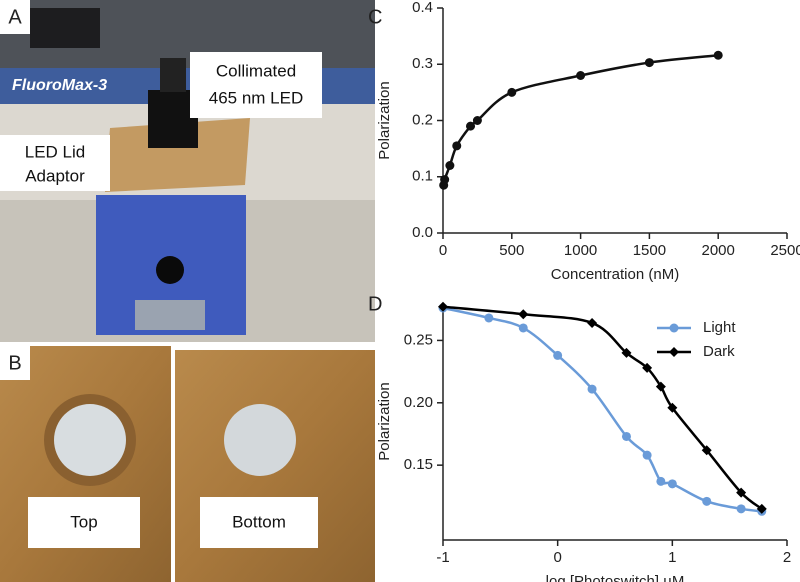 Image resolution: width=800 pixels, height=582 pixels. I want to click on legend-label: Dark, so click(719, 351).